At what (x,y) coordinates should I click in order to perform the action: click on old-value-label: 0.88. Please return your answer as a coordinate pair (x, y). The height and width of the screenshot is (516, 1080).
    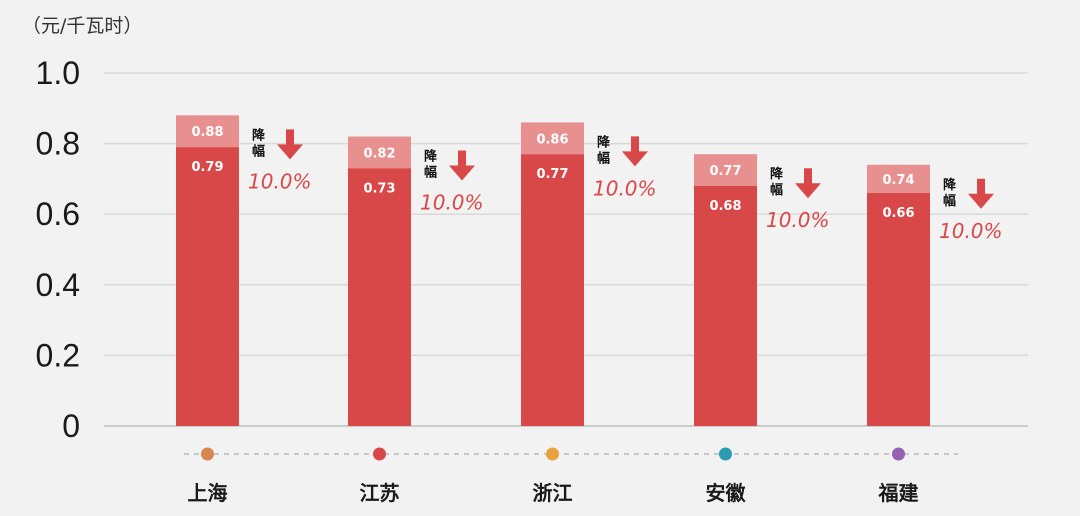
    Looking at the image, I should click on (207, 132).